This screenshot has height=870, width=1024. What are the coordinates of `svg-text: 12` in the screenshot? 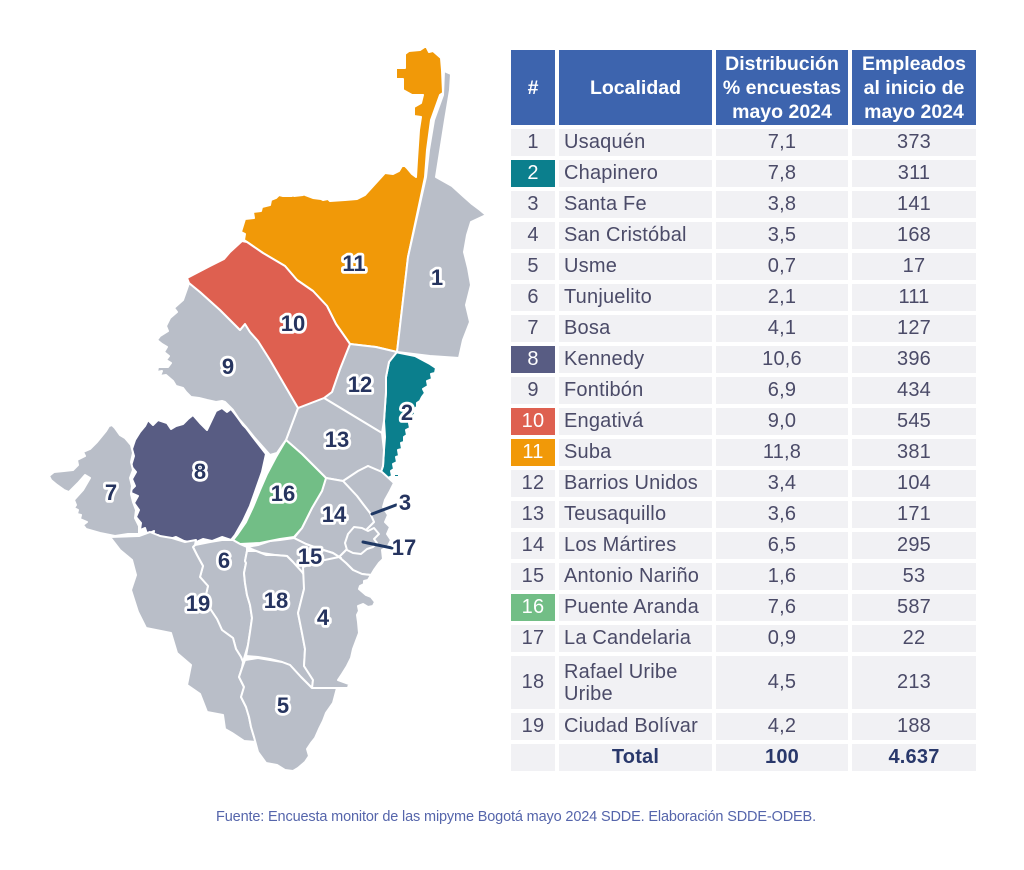 It's located at (360, 384).